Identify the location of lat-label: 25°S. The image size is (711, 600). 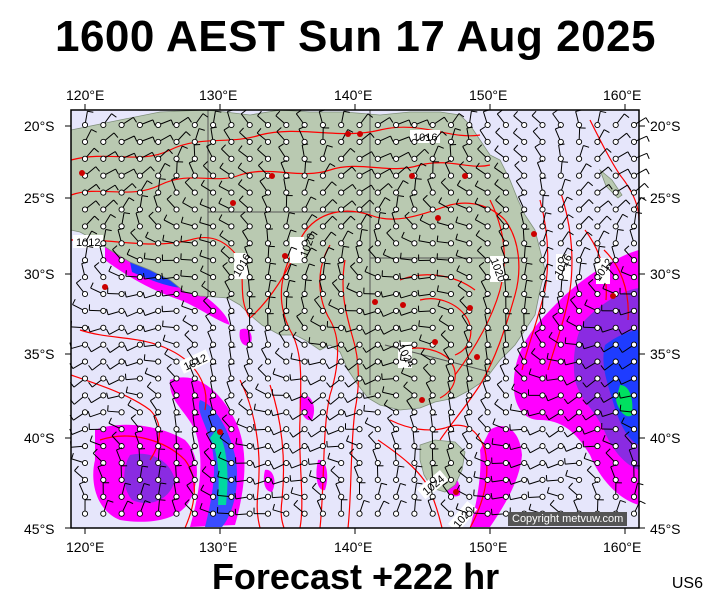
(665, 198).